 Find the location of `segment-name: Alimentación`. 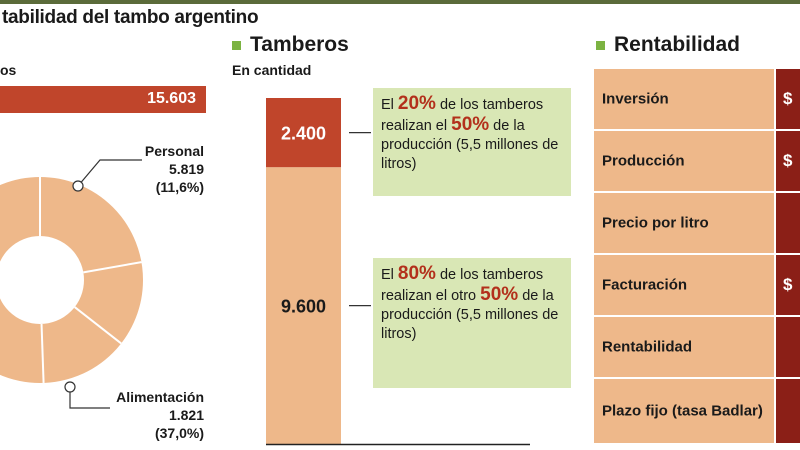

segment-name: Alimentación is located at coordinates (160, 397).